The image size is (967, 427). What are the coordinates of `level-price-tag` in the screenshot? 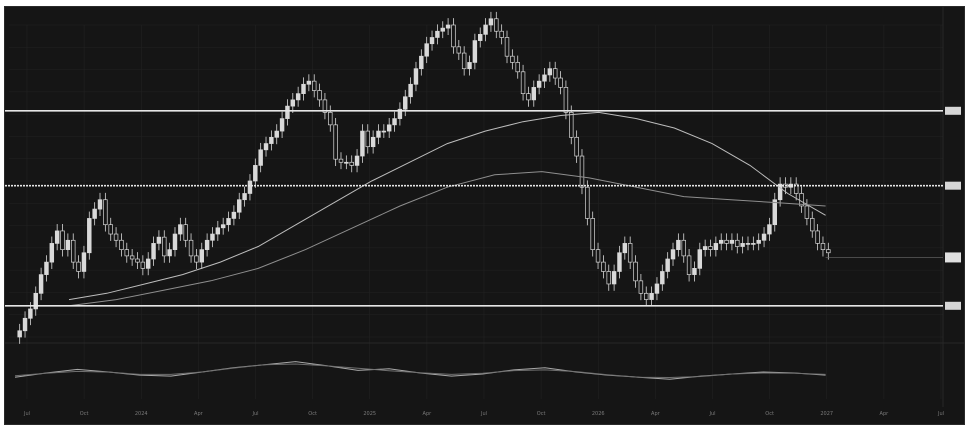 It's located at (953, 305).